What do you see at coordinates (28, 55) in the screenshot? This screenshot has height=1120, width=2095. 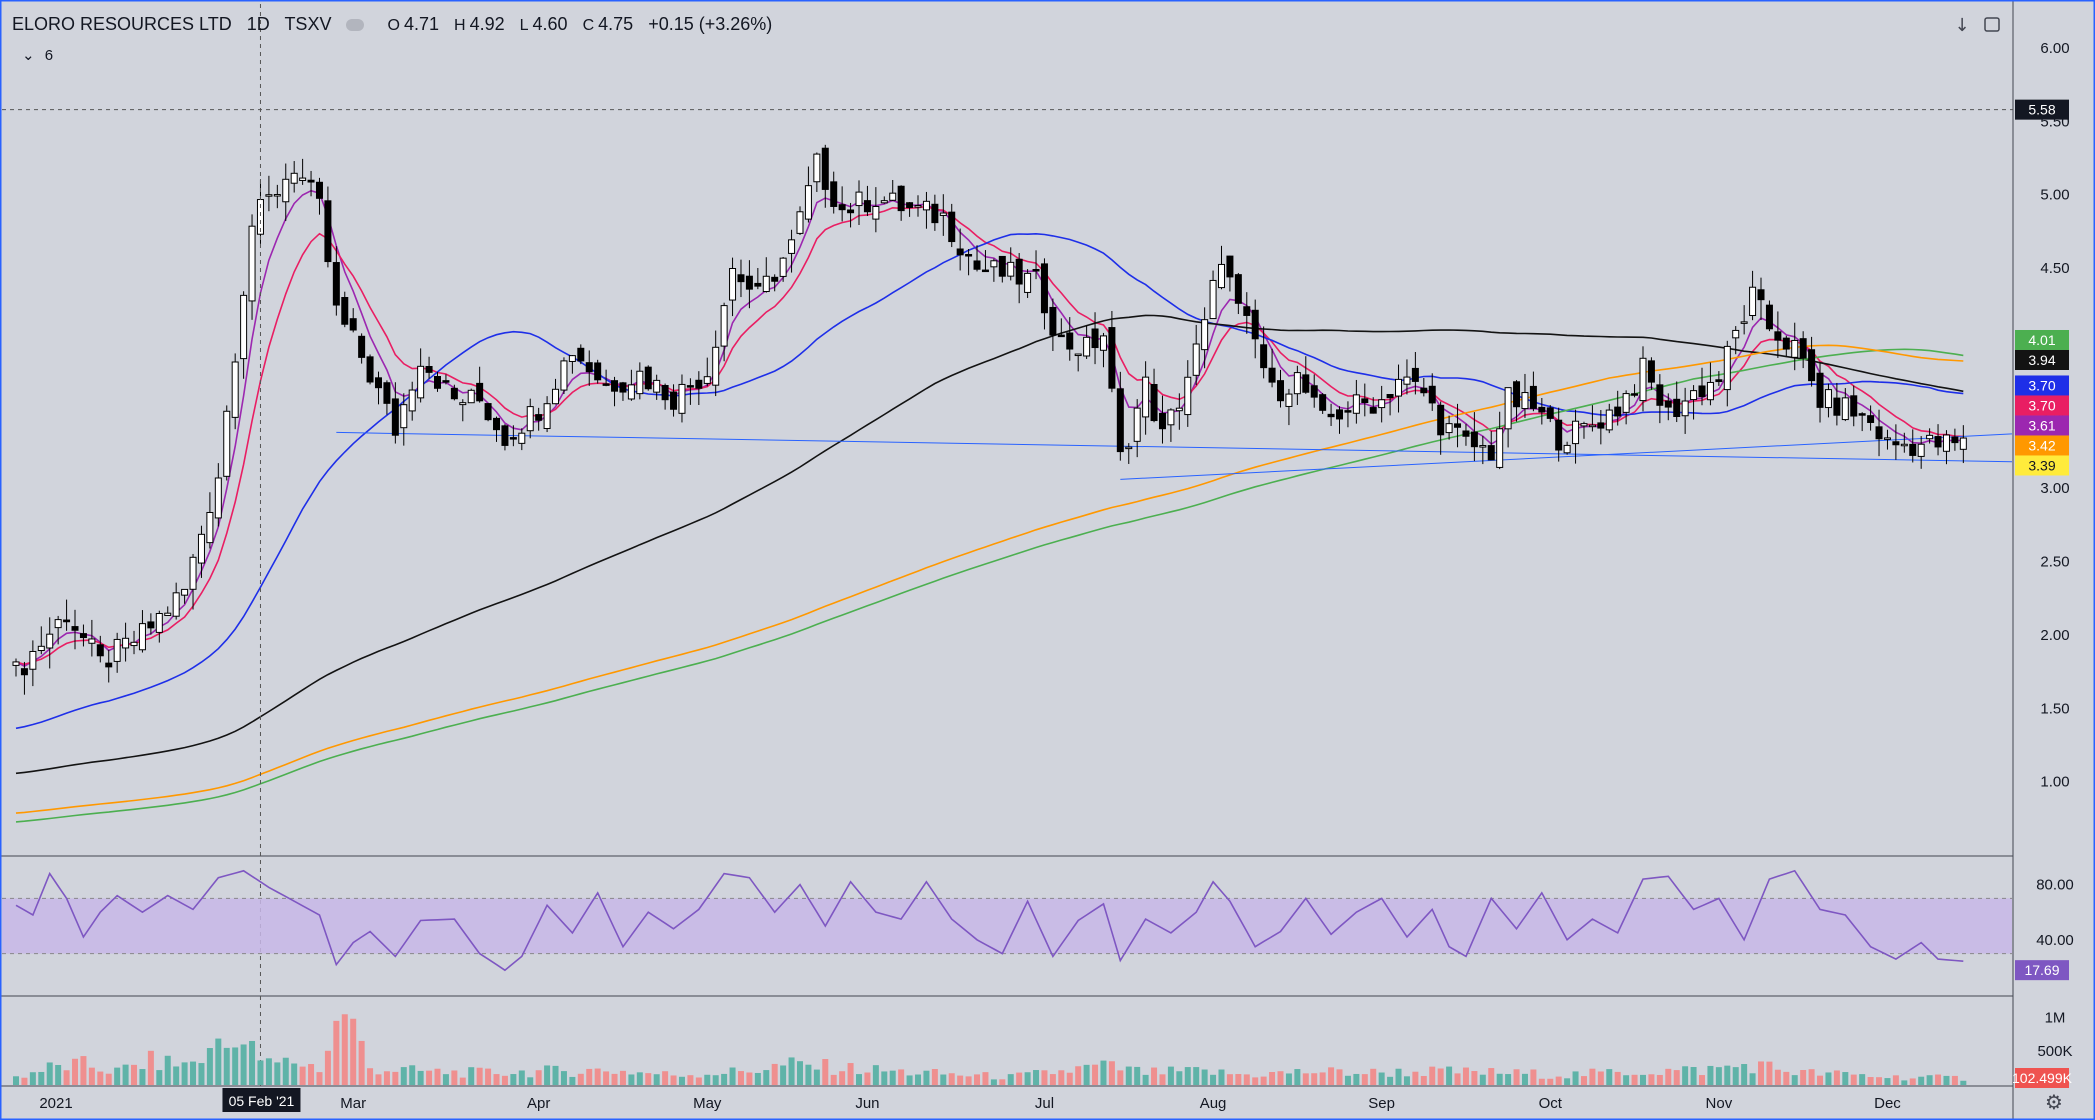 I see `chevron-down-icon: ⌄` at bounding box center [28, 55].